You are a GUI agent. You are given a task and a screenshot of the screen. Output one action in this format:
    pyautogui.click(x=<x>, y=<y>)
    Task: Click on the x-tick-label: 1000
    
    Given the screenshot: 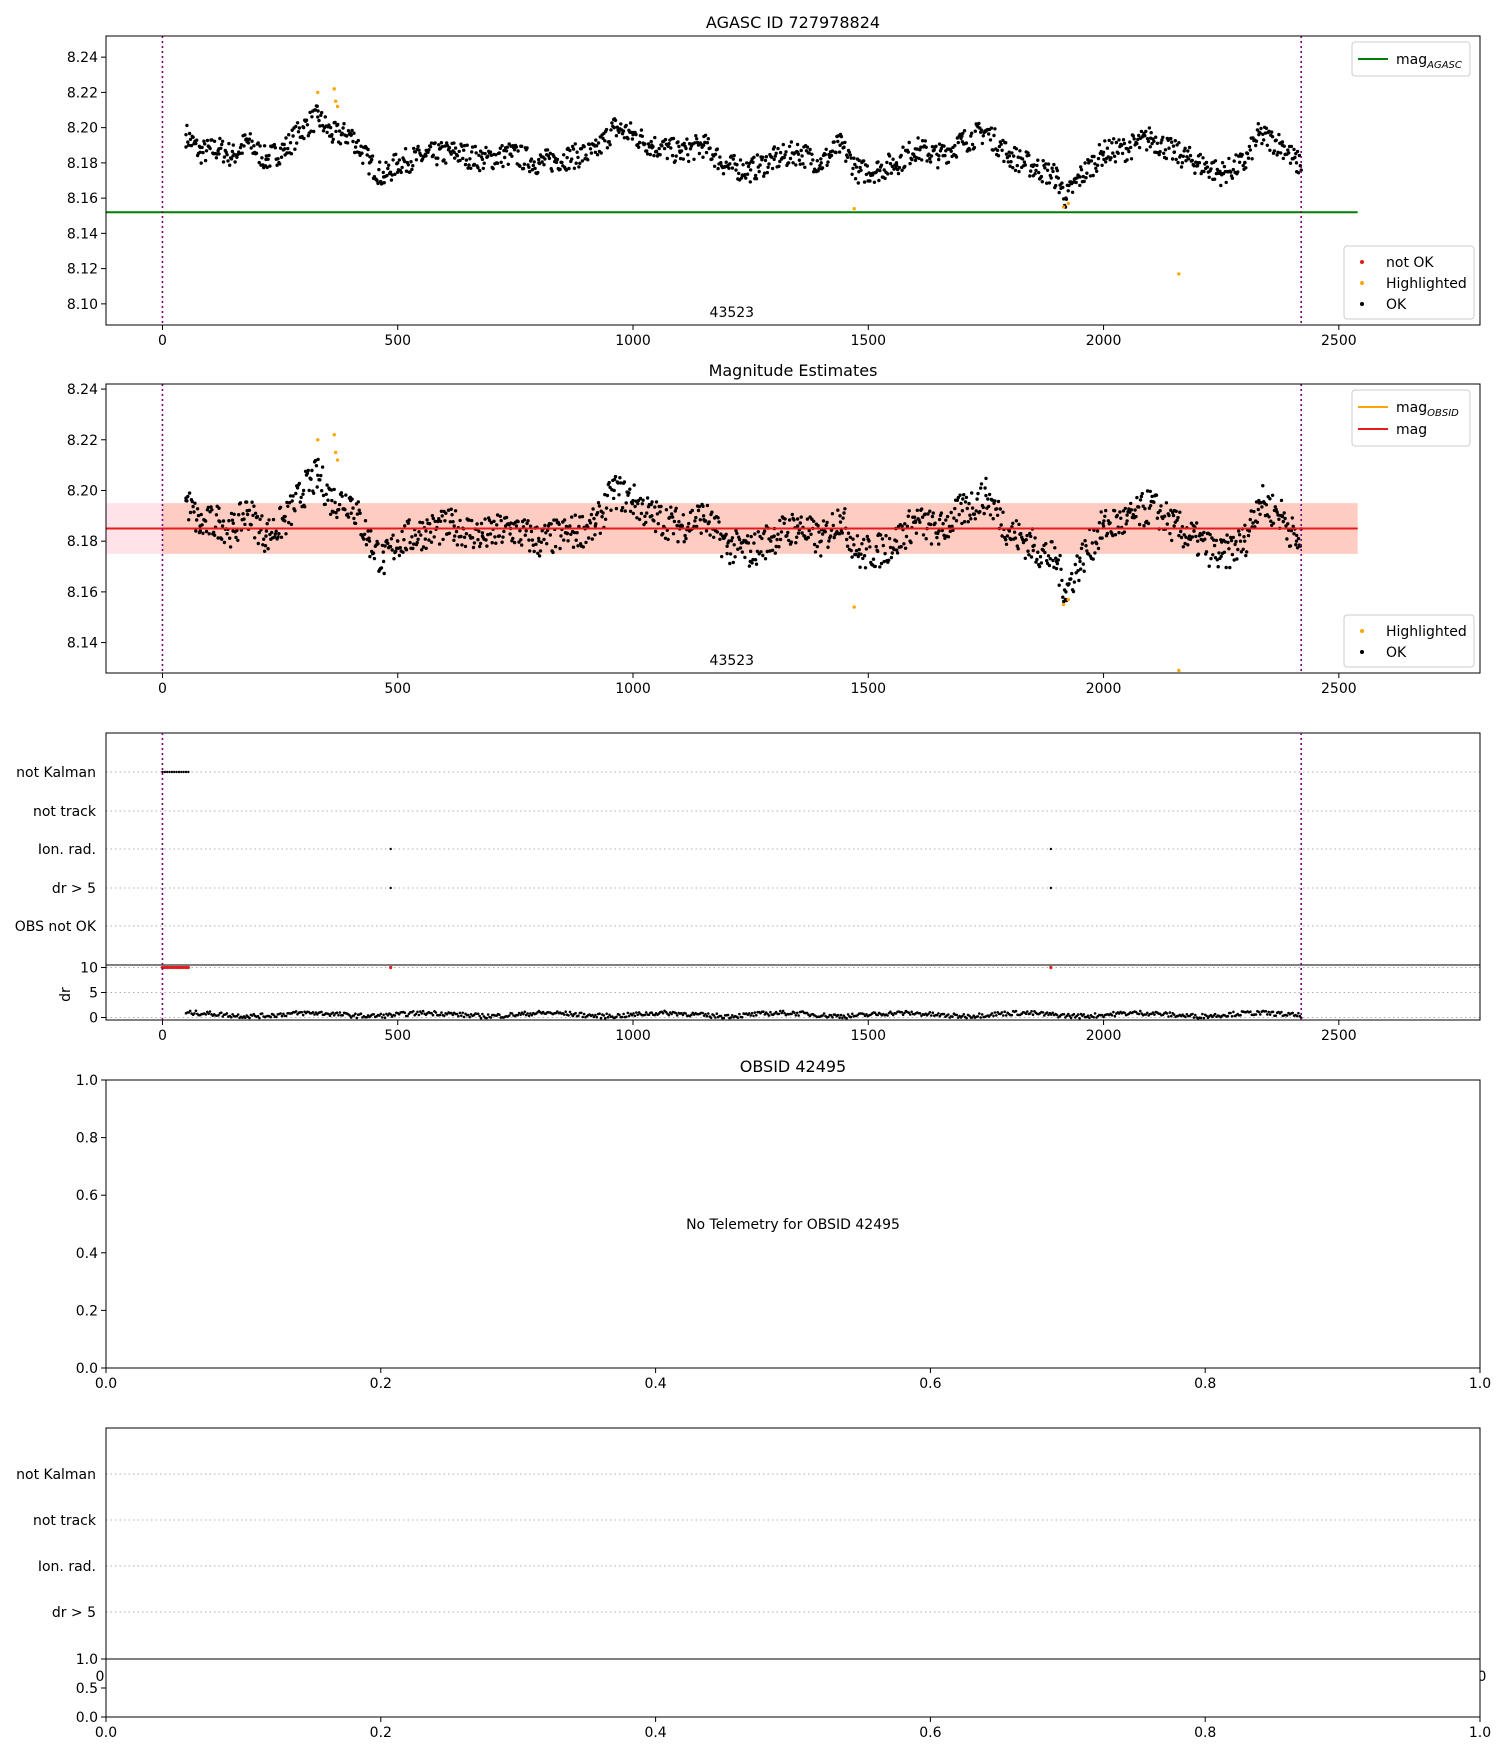 What is the action you would take?
    pyautogui.click(x=633, y=341)
    